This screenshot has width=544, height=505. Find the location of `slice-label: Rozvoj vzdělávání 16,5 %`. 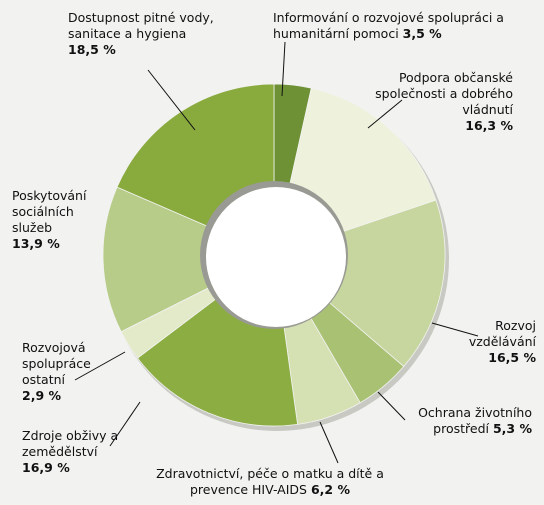

slice-label: Rozvoj vzdělávání 16,5 % is located at coordinates (488, 342).